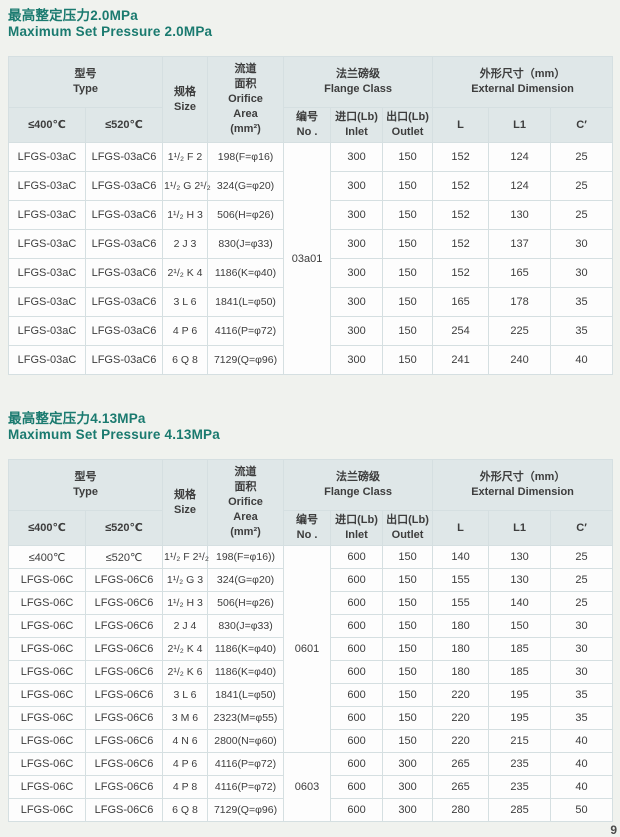  What do you see at coordinates (408, 764) in the screenshot?
I see `outlet-cell: 300` at bounding box center [408, 764].